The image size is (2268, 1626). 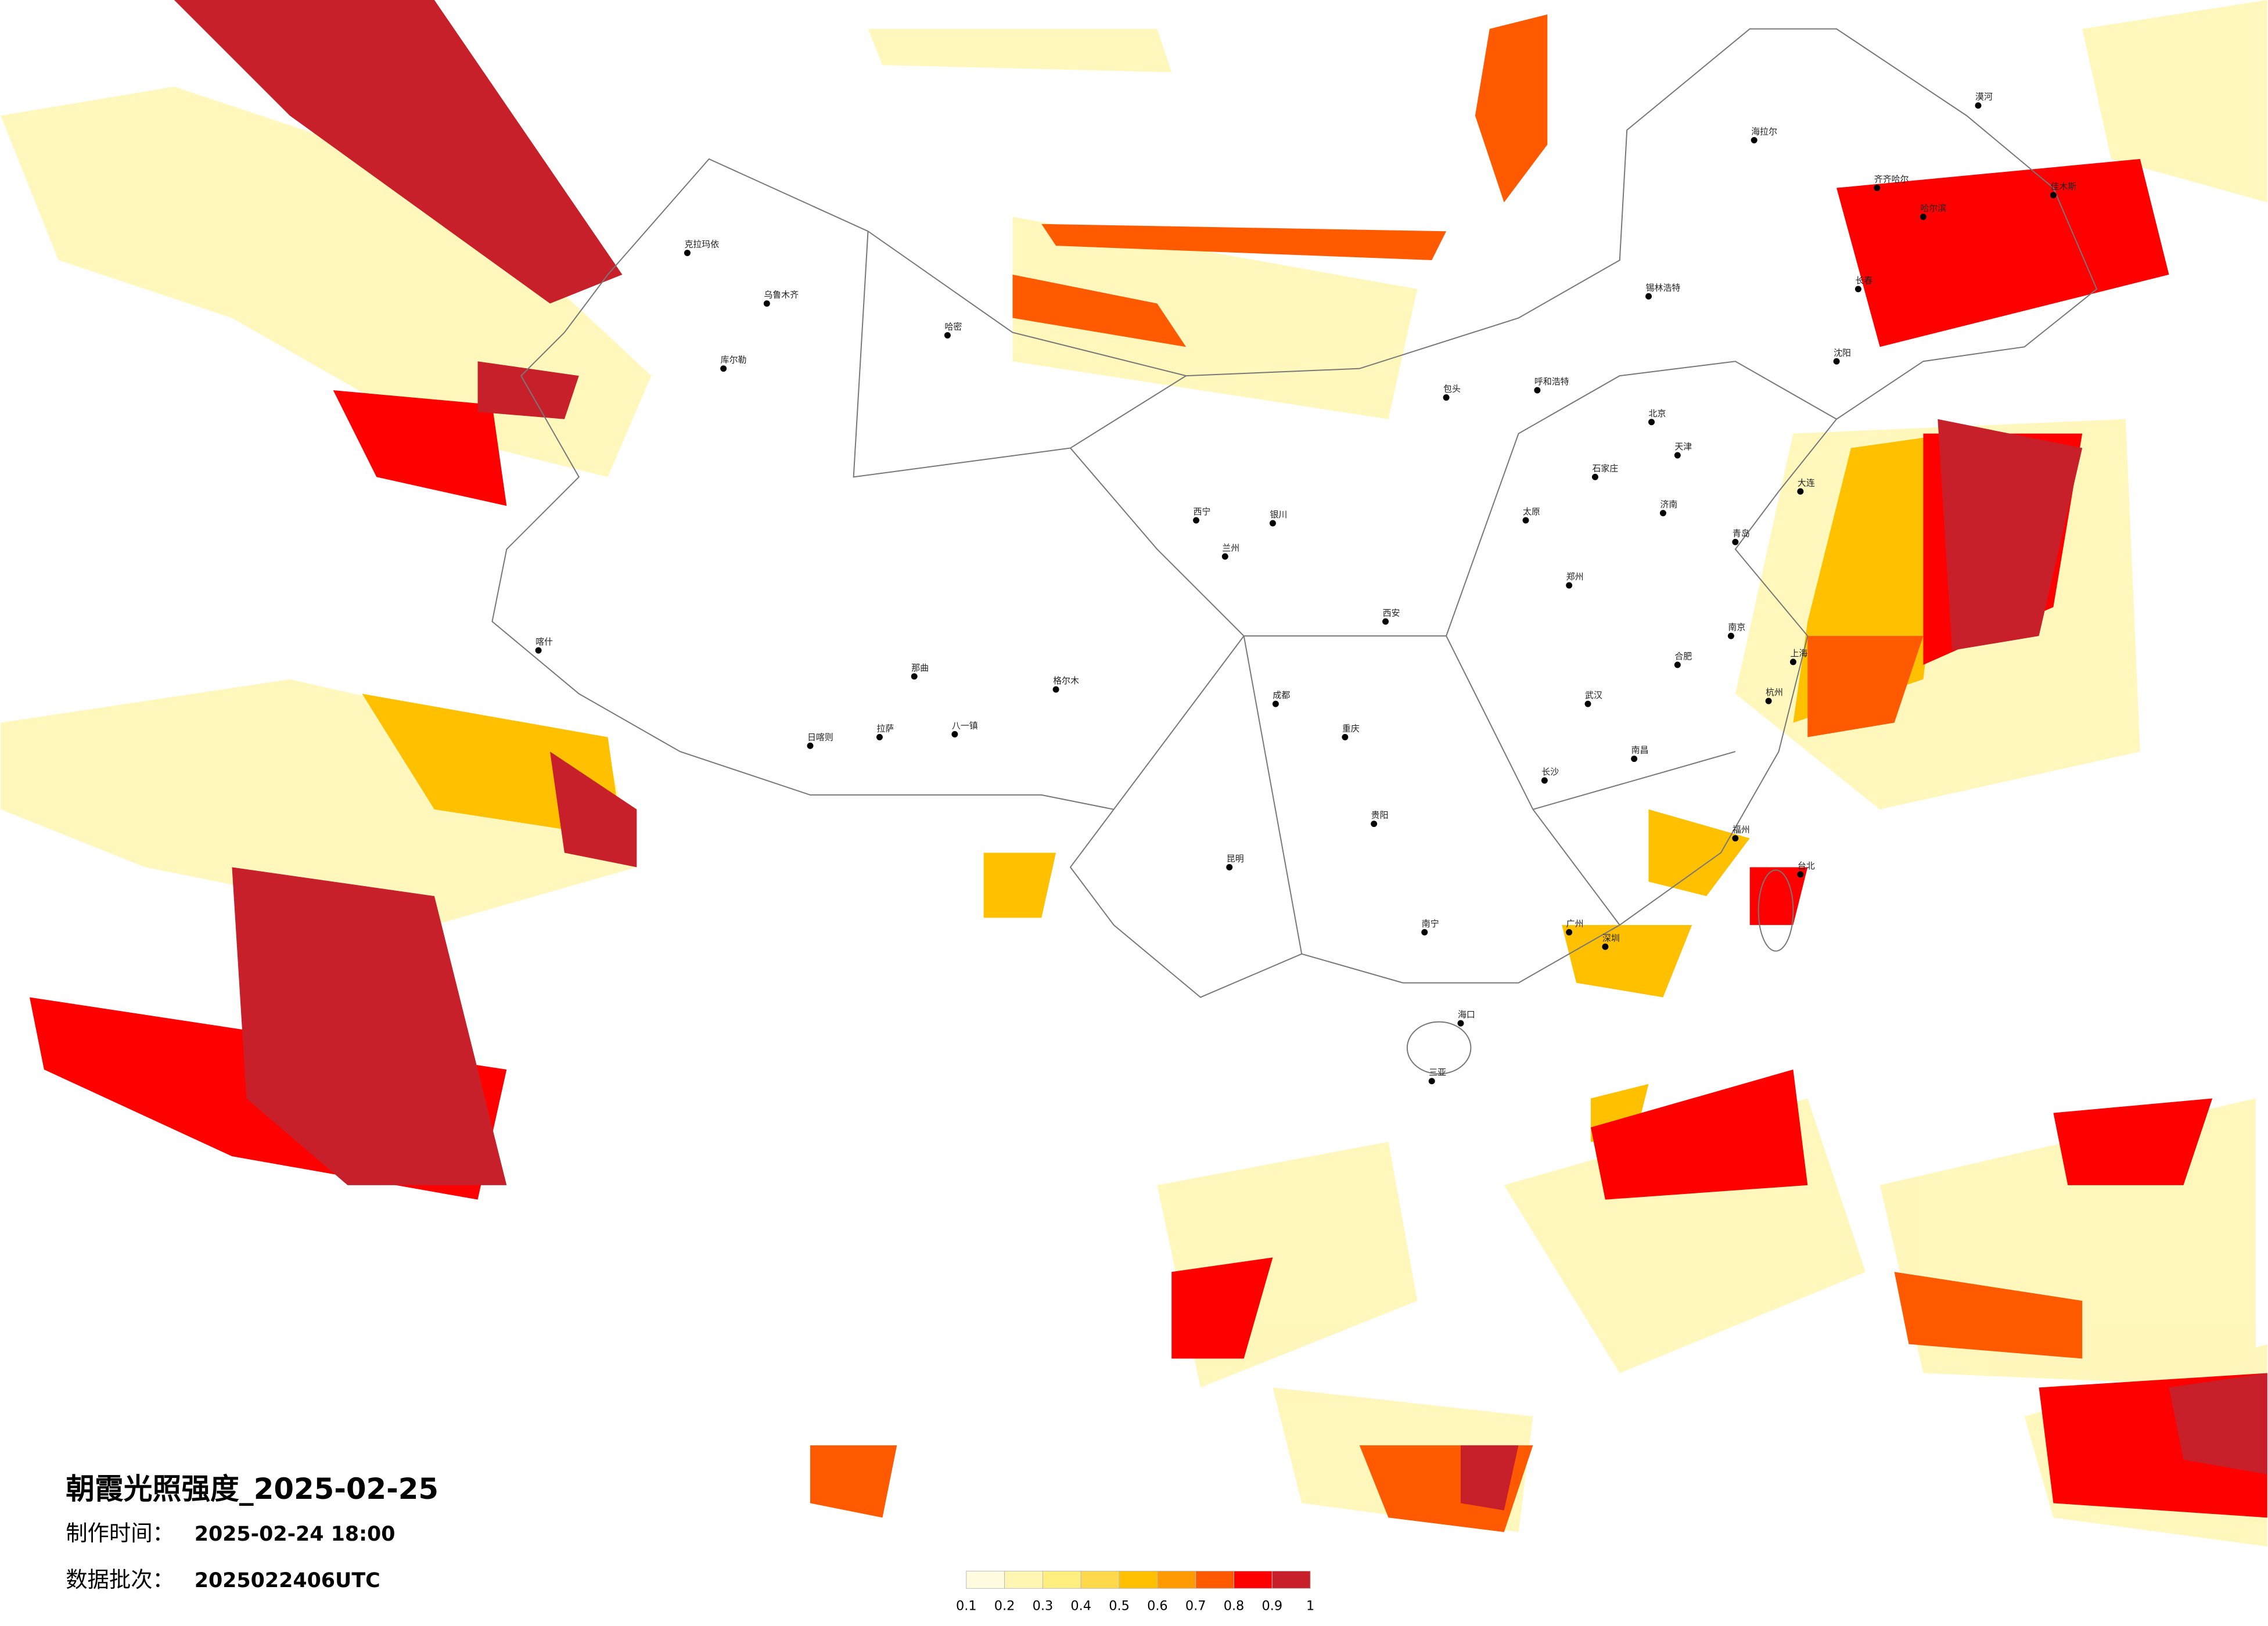 What do you see at coordinates (1235, 858) in the screenshot?
I see `city-label: 昆明` at bounding box center [1235, 858].